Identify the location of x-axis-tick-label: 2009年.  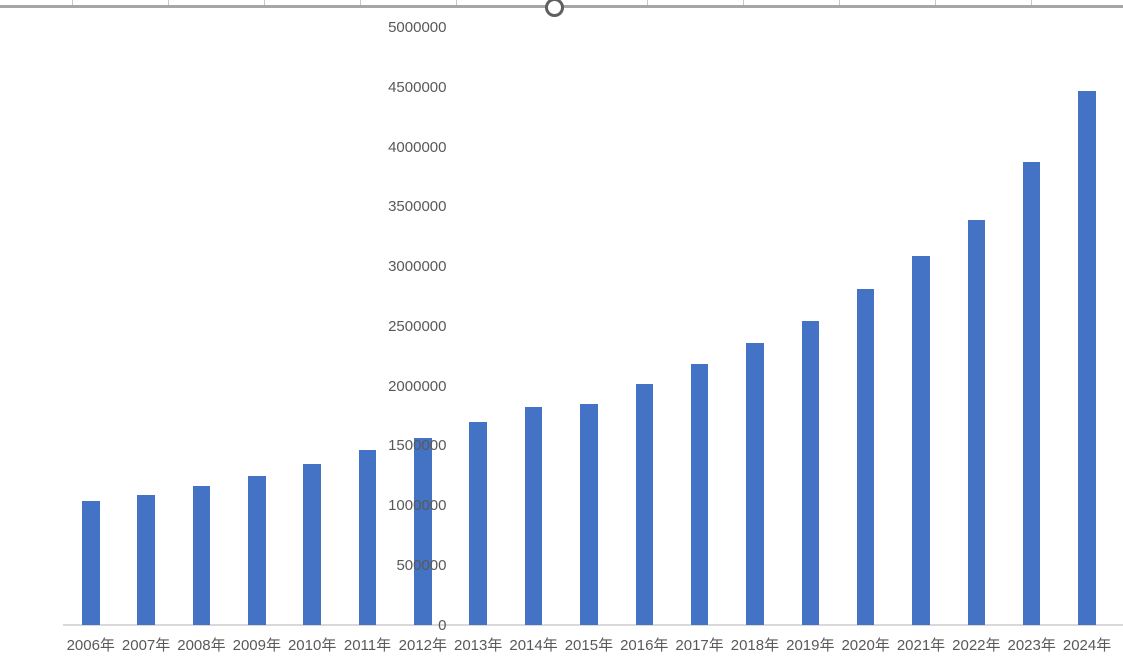
(256, 645).